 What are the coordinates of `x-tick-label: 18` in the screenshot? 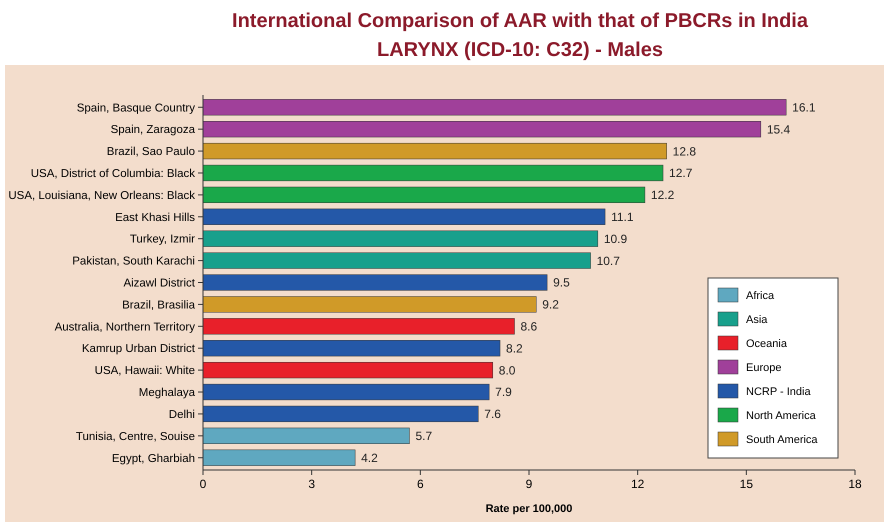 It's located at (855, 484).